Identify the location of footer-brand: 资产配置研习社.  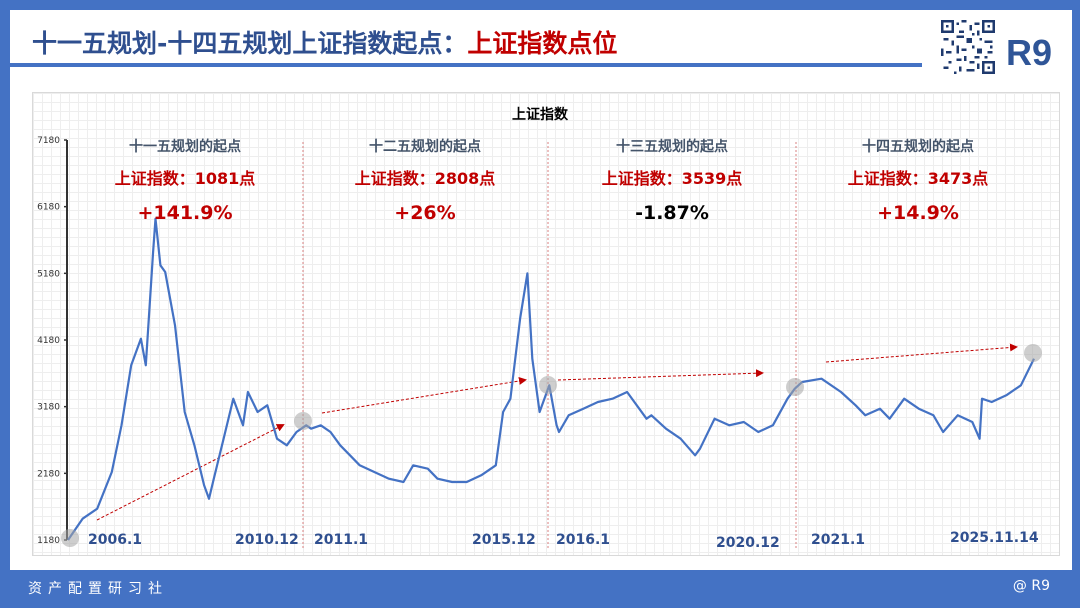
(98, 589).